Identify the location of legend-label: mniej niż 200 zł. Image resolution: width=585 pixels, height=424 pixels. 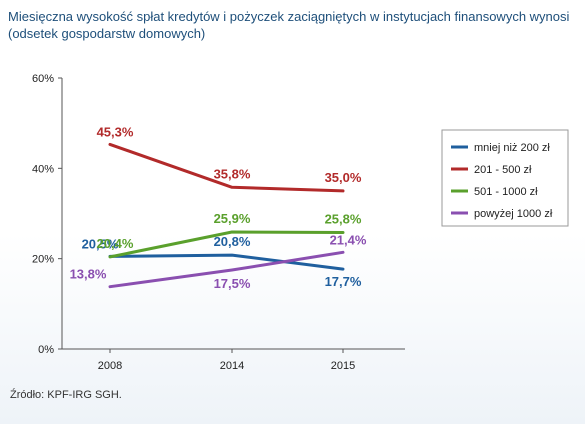
(512, 148).